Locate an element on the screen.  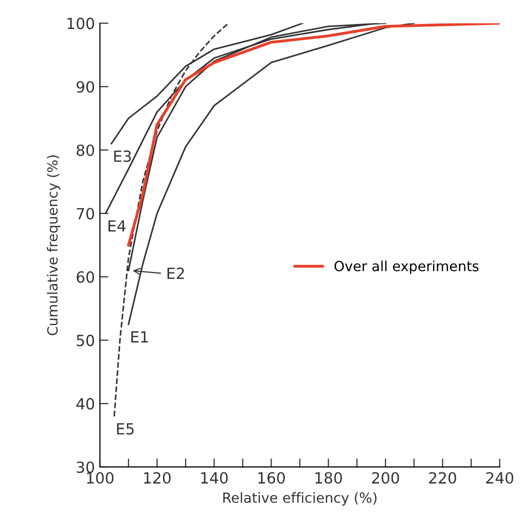
y-tick-label: 80 is located at coordinates (85, 150).